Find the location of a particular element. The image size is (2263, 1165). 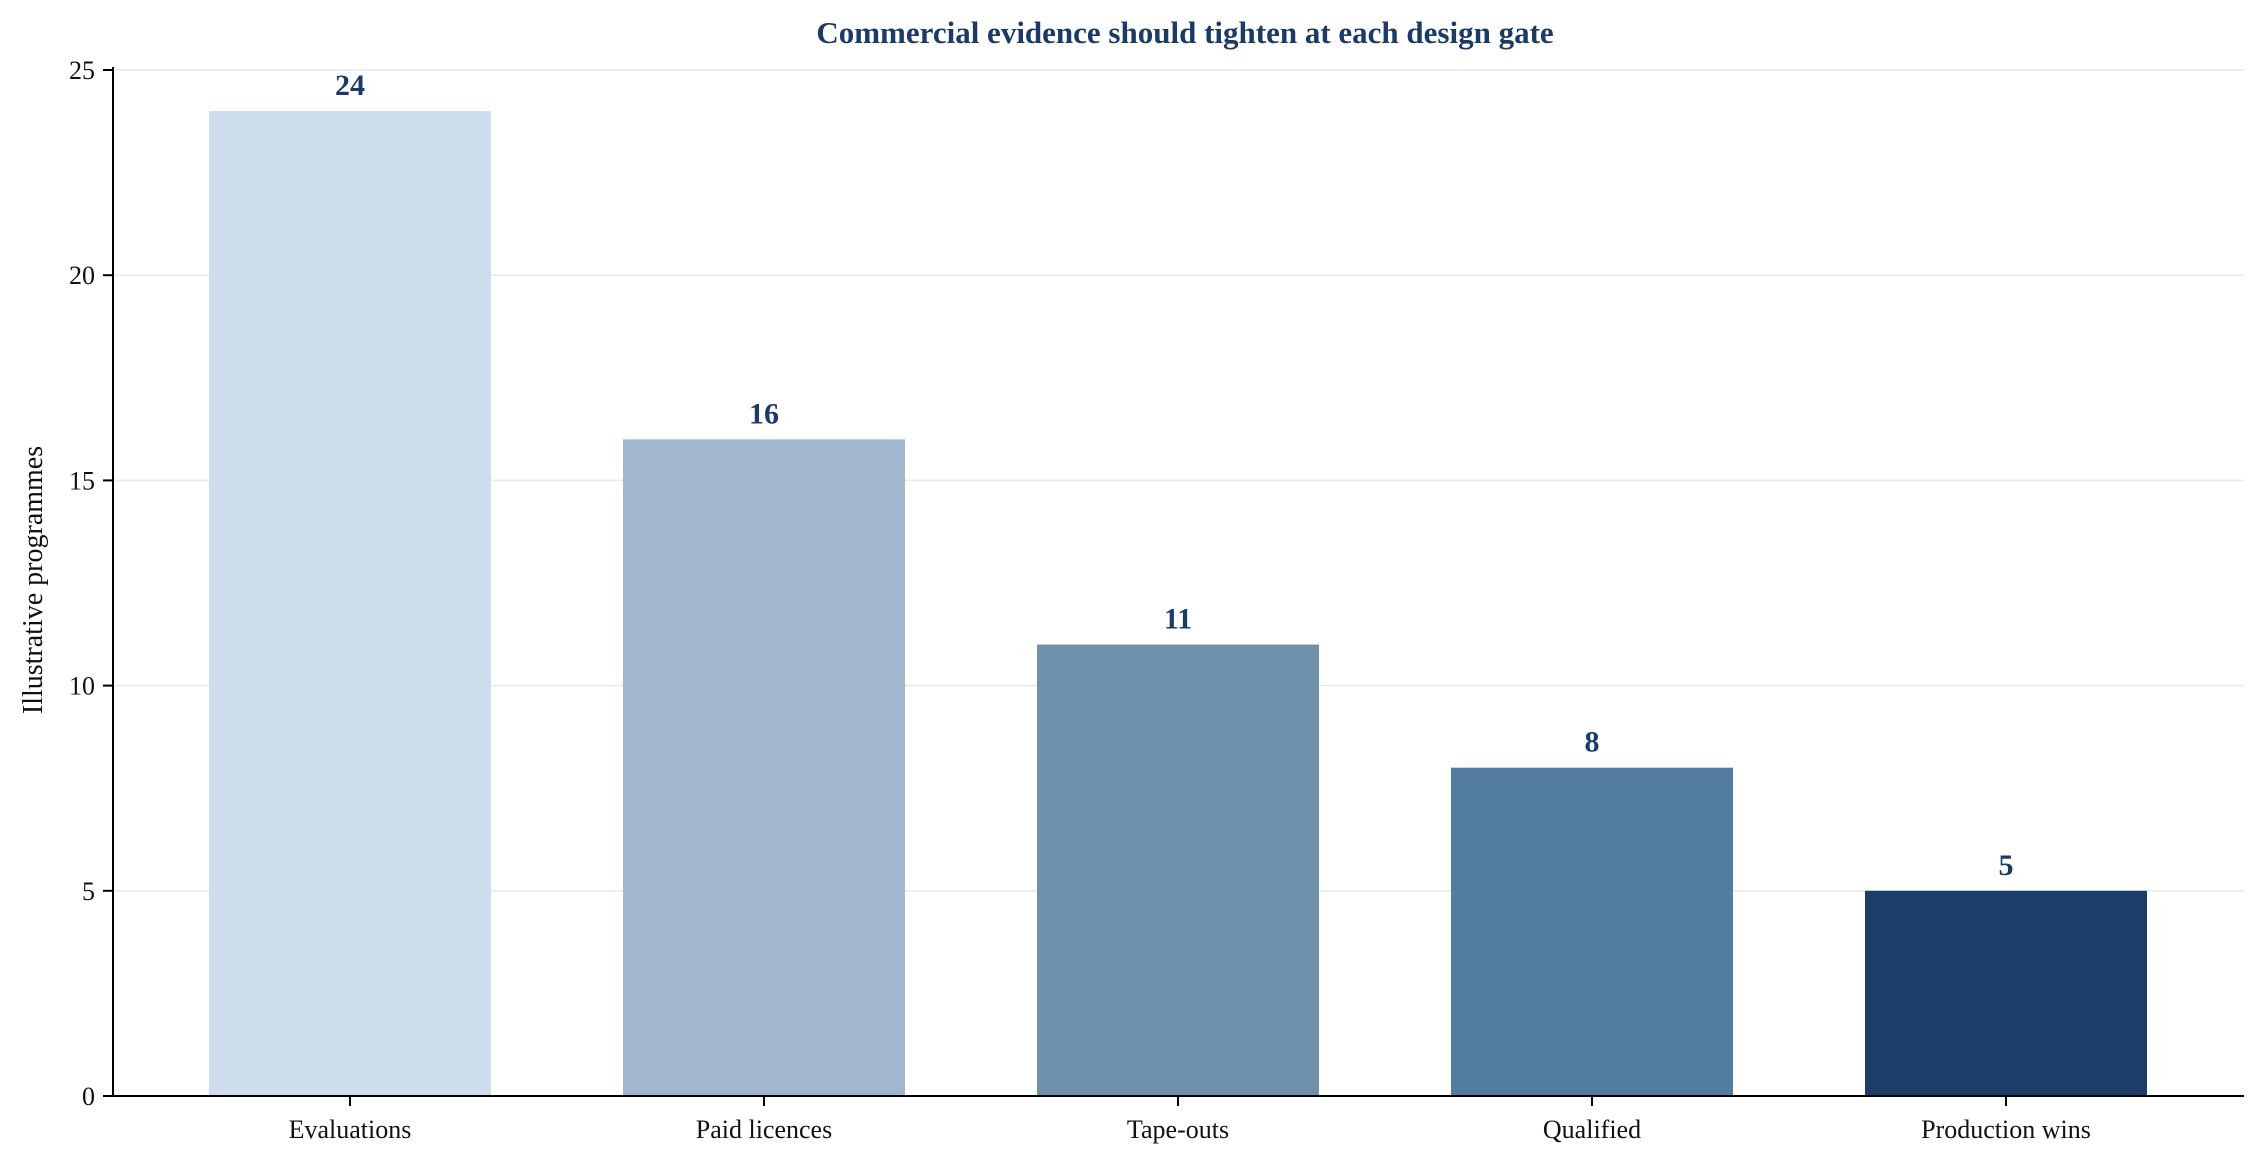

bar-value-label: 16 is located at coordinates (764, 413).